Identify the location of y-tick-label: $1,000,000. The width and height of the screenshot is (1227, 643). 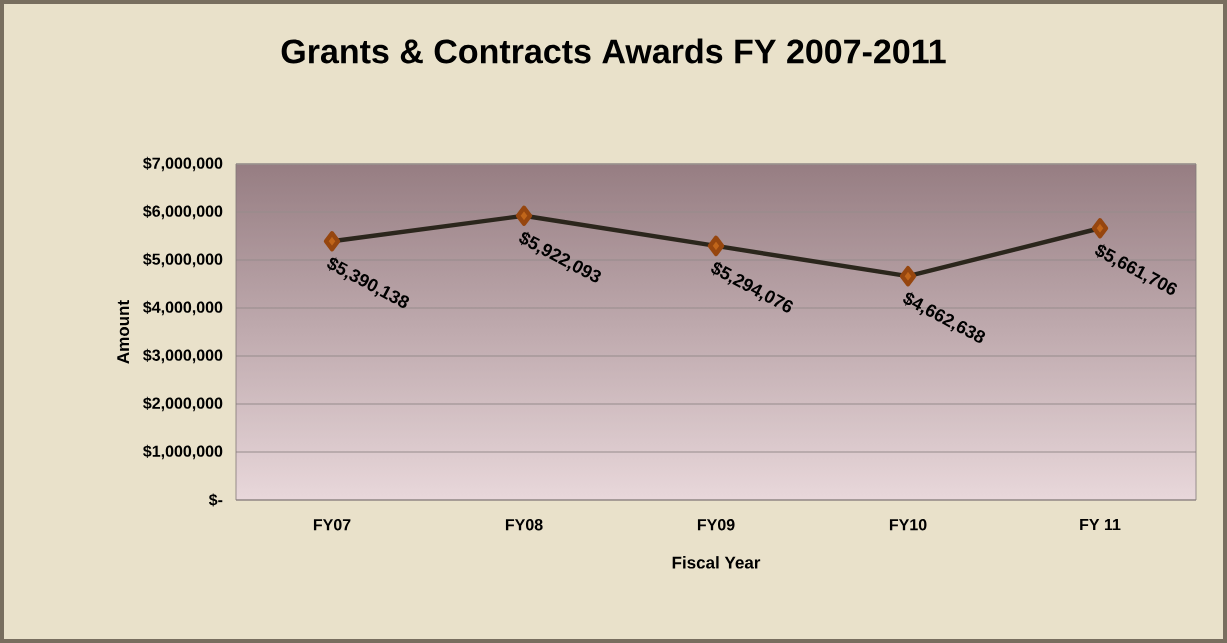
(183, 452).